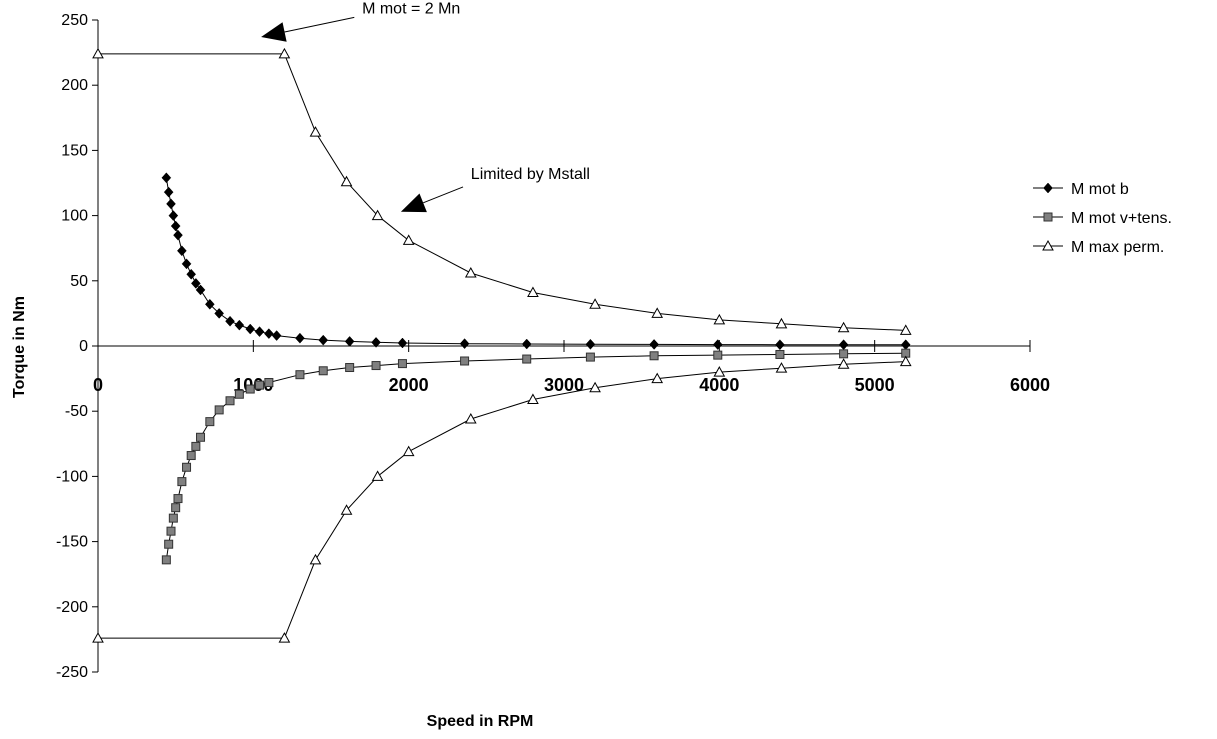 This screenshot has height=739, width=1217. I want to click on legend-entry: M mot b, so click(1081, 189).